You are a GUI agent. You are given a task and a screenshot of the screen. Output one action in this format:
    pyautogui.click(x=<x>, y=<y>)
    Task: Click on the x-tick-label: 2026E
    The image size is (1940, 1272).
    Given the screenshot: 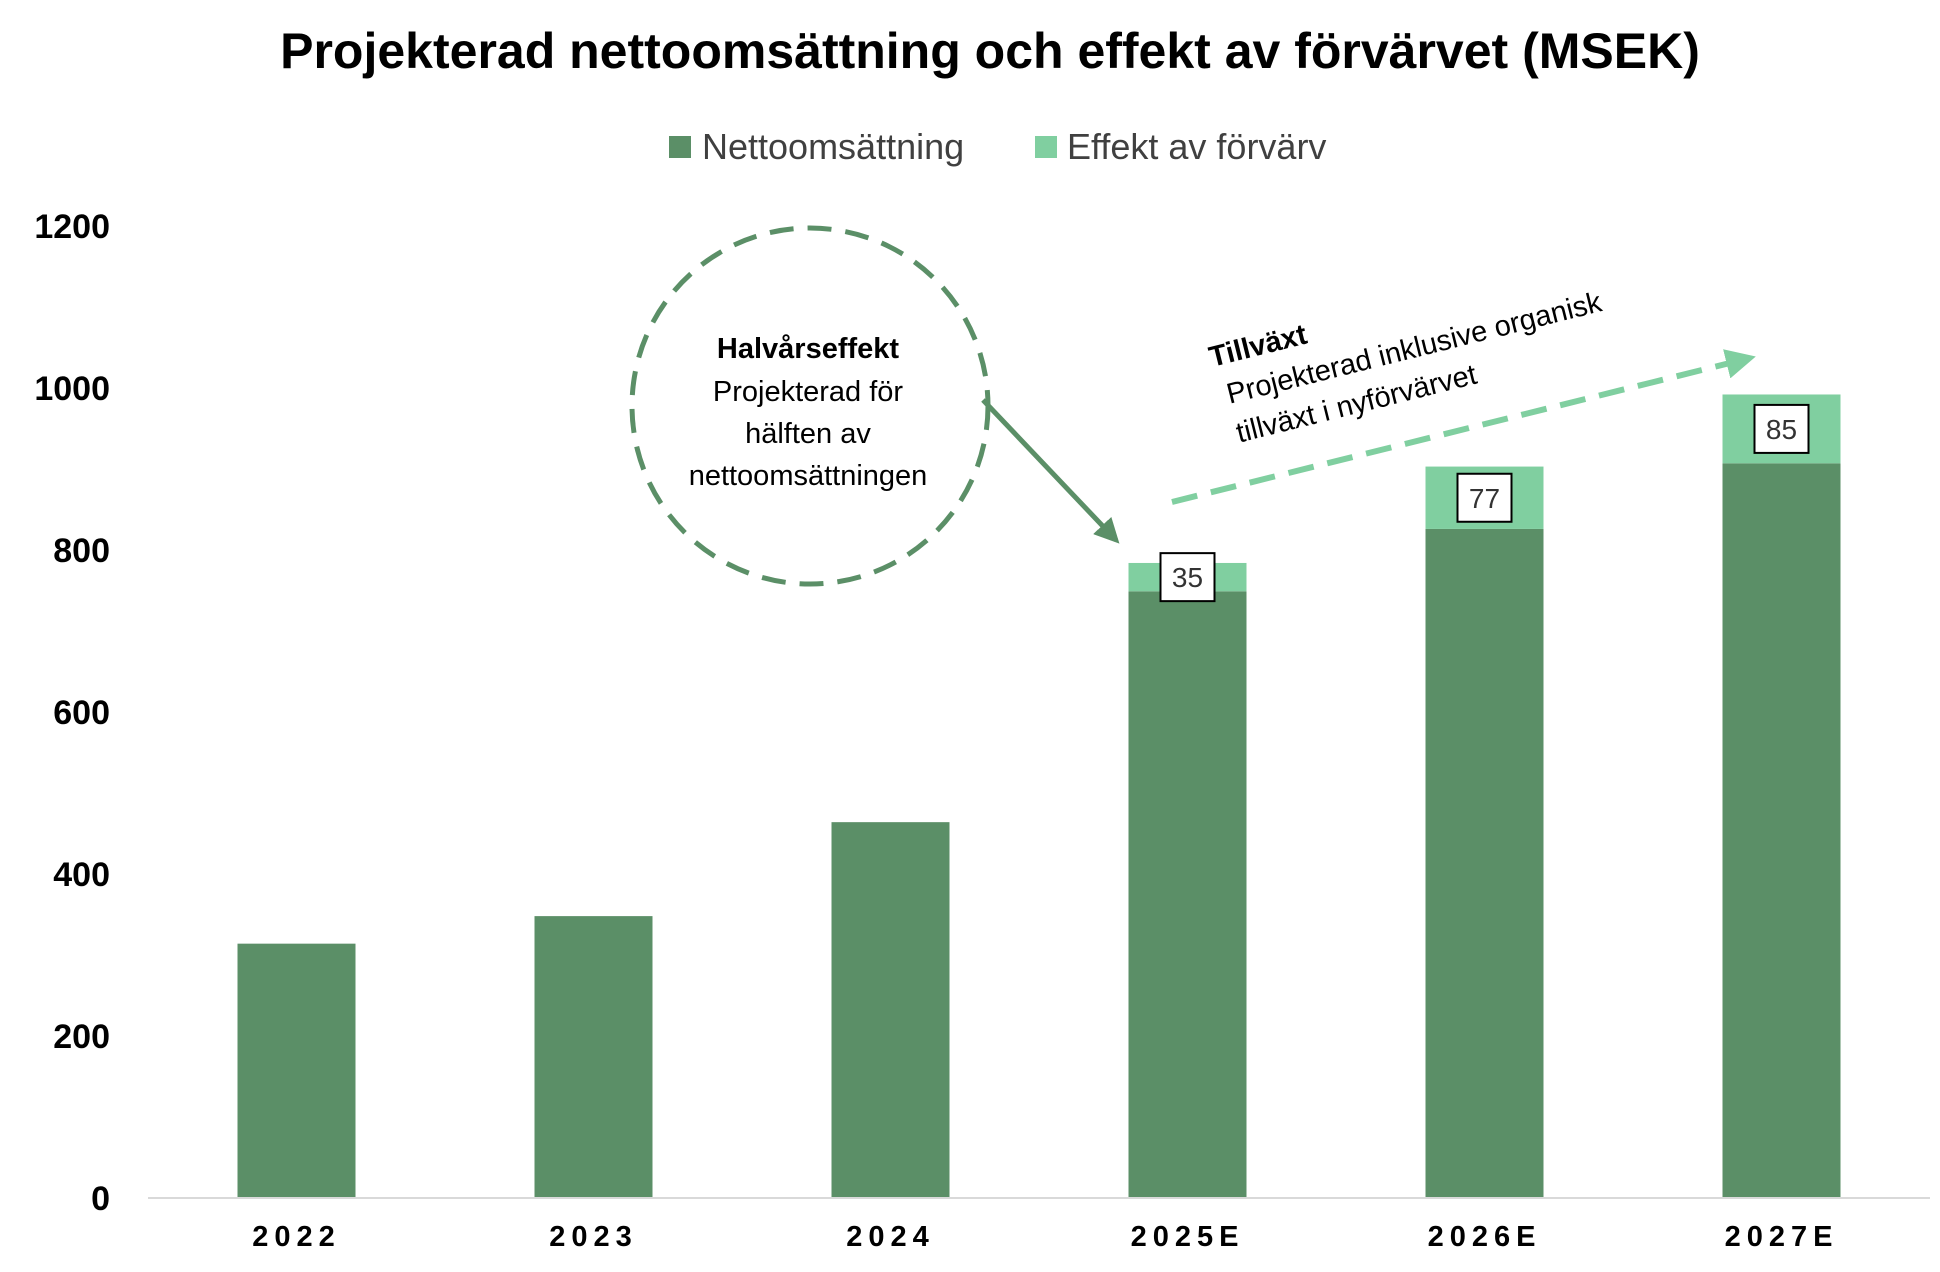 What is the action you would take?
    pyautogui.click(x=1485, y=1237)
    